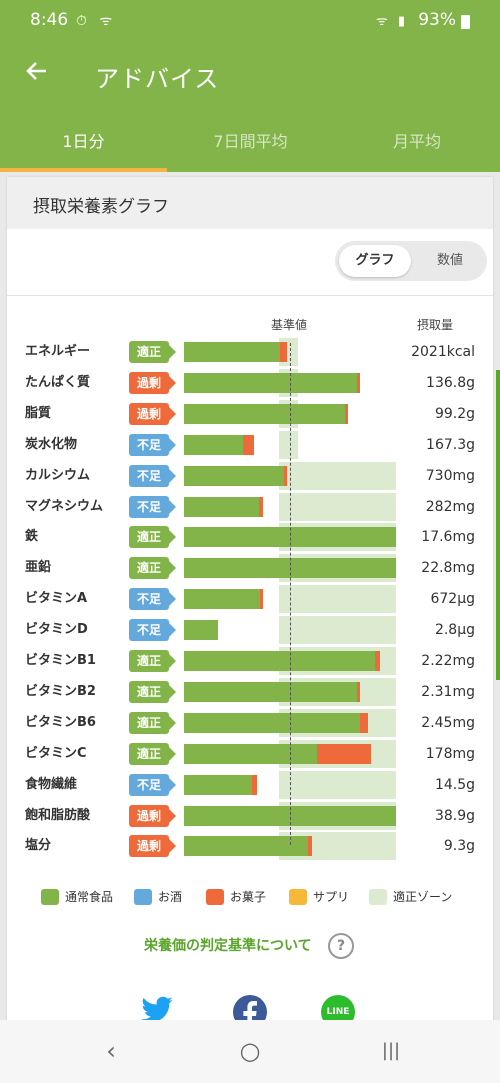 The width and height of the screenshot is (500, 1083). Describe the element at coordinates (49, 20) in the screenshot. I see `status-time: 8:46` at that location.